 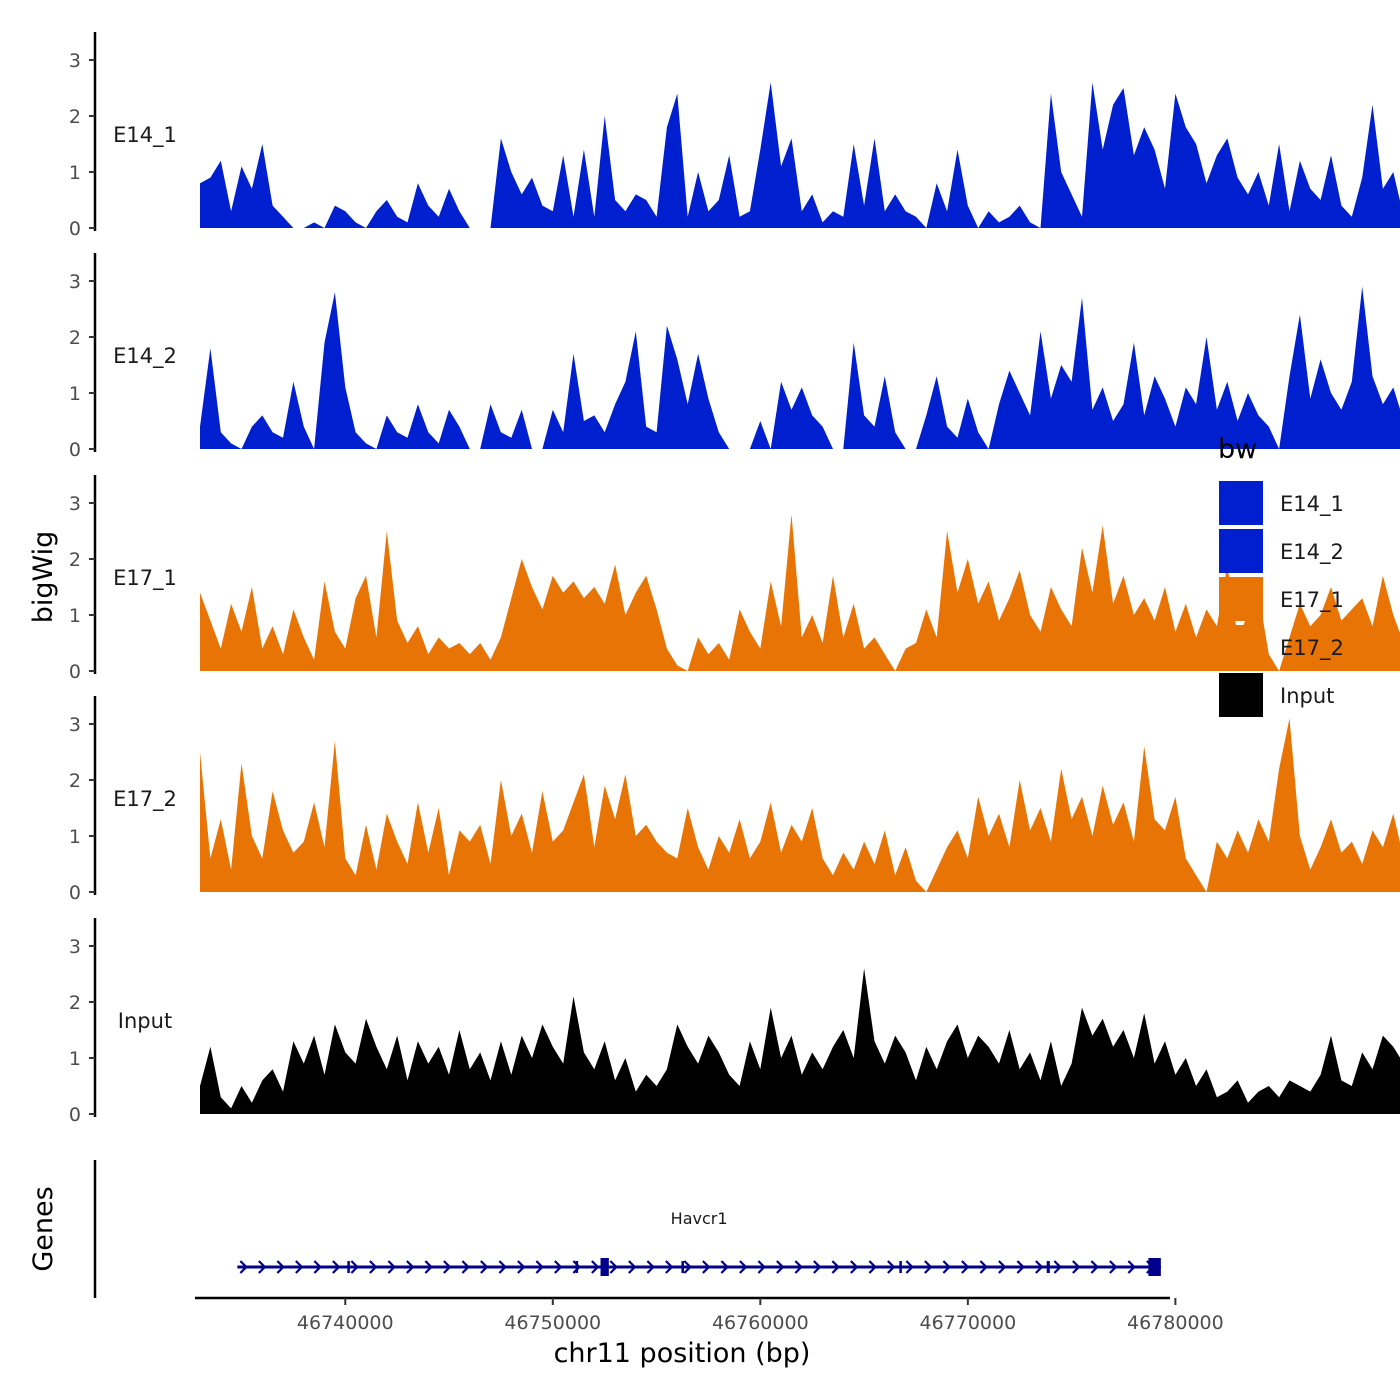 I want to click on track-e17_1: 0 1 2 3 E17_1, so click(x=734, y=579).